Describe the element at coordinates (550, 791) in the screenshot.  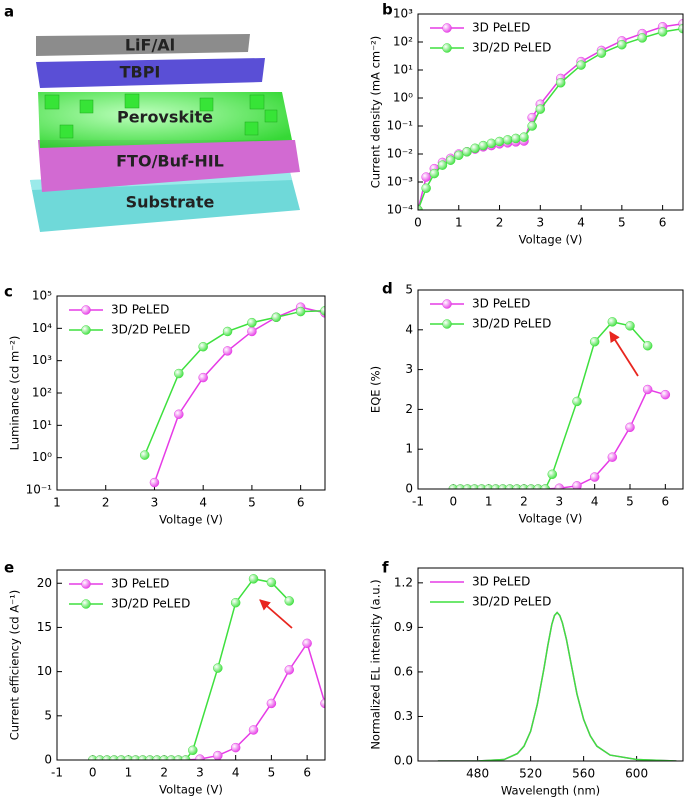
I see `x-axis-label: Wavelength (nm)` at that location.